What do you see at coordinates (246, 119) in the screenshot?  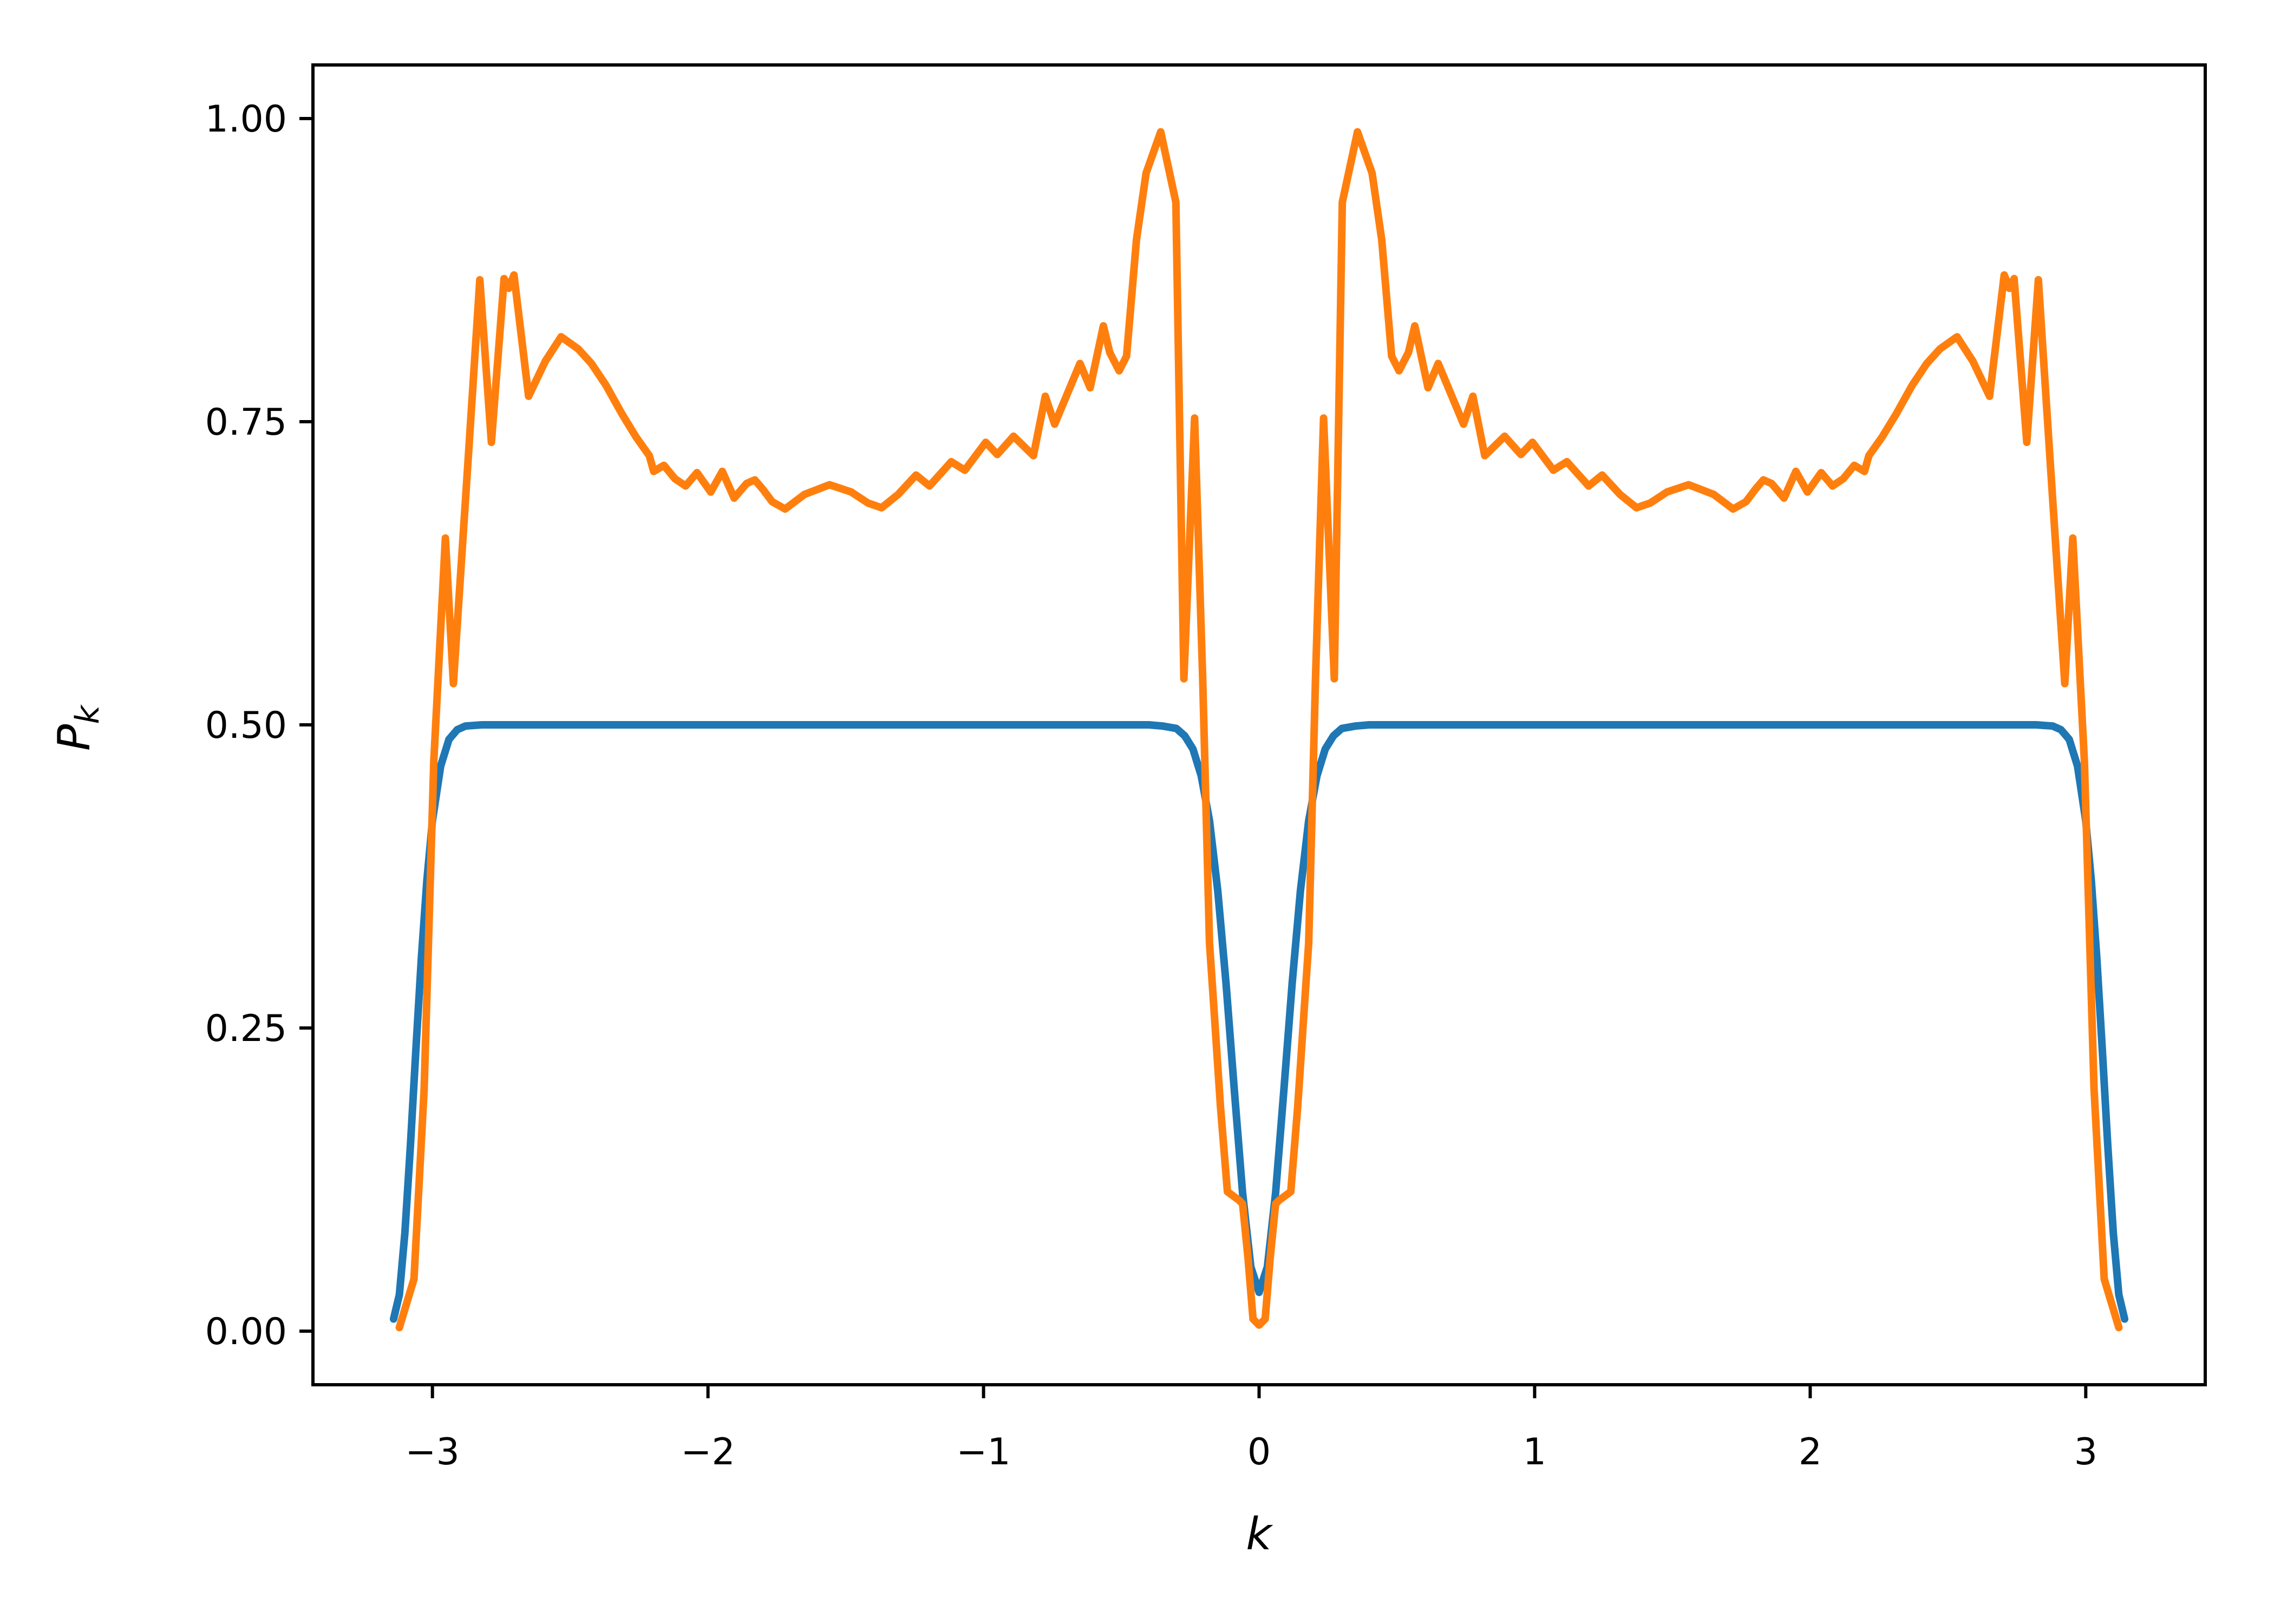 I see `y-tick-label: 1.00` at bounding box center [246, 119].